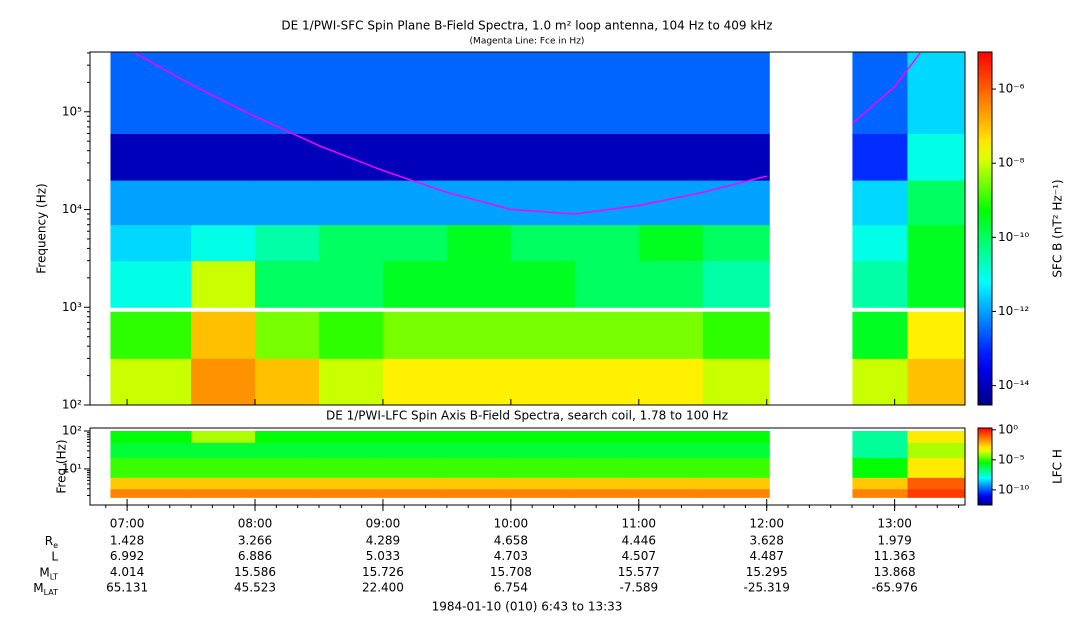 Image resolution: width=1083 pixels, height=620 pixels. What do you see at coordinates (511, 572) in the screenshot?
I see `ephemeris-value: 15.708` at bounding box center [511, 572].